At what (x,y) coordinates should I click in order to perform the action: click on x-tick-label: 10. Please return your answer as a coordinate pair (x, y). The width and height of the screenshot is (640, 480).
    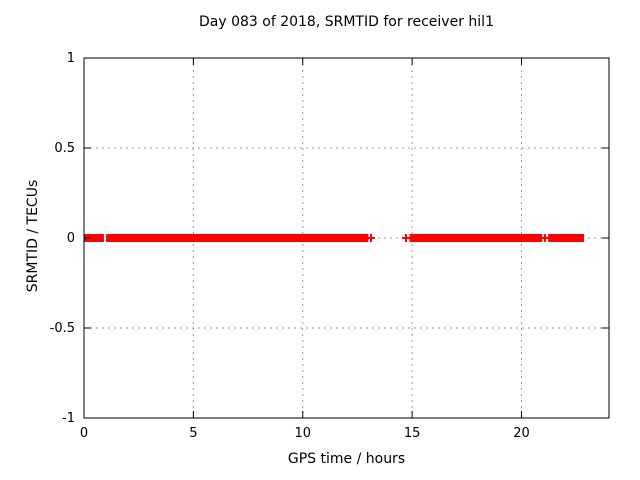
    Looking at the image, I should click on (302, 433).